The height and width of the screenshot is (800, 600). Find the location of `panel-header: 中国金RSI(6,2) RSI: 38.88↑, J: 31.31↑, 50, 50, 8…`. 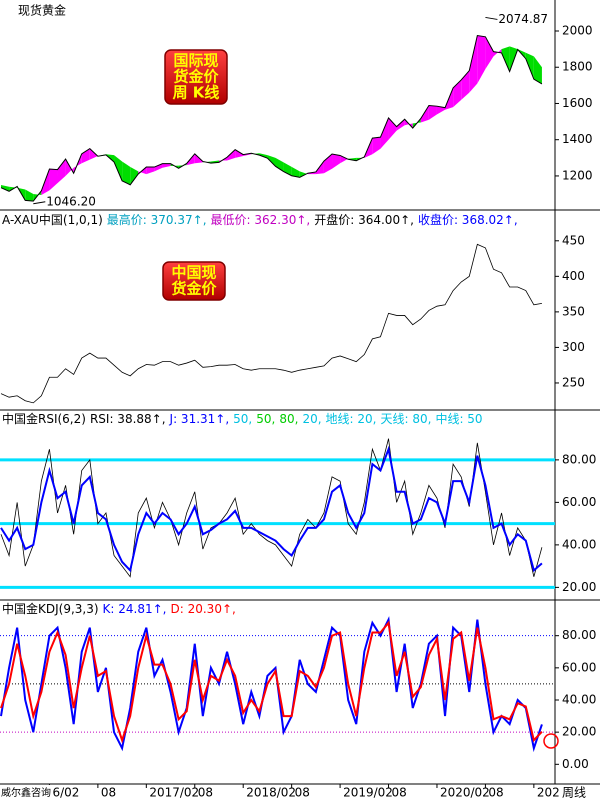

panel-header: 中国金RSI(6,2) RSI: 38.88↑, J: 31.31↑, 50, 50, 8… is located at coordinates (242, 418).